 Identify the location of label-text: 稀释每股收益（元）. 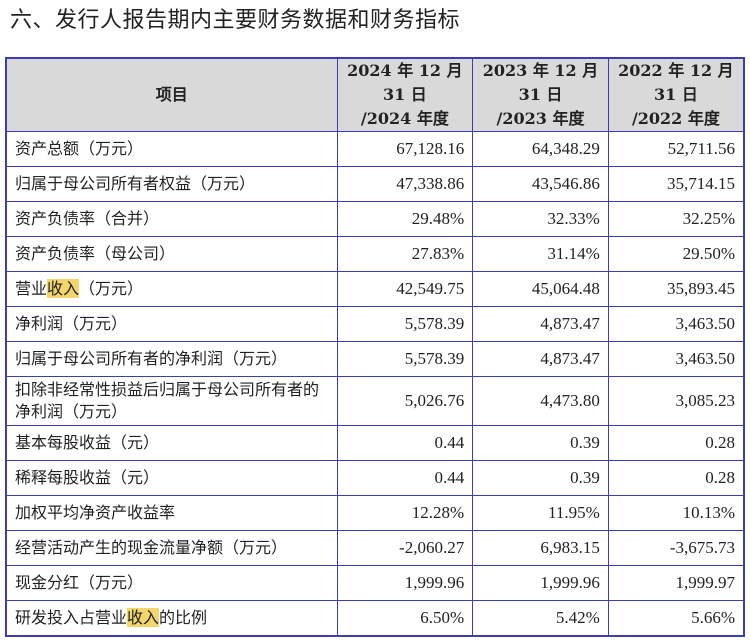
(87, 477).